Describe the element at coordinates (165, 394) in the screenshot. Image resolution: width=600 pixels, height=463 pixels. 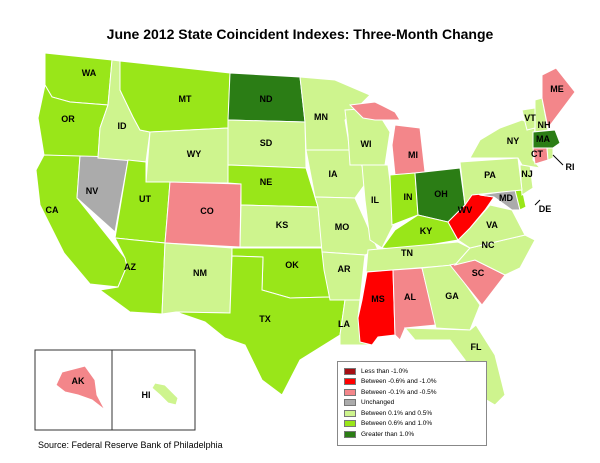
I see `state-hi` at that location.